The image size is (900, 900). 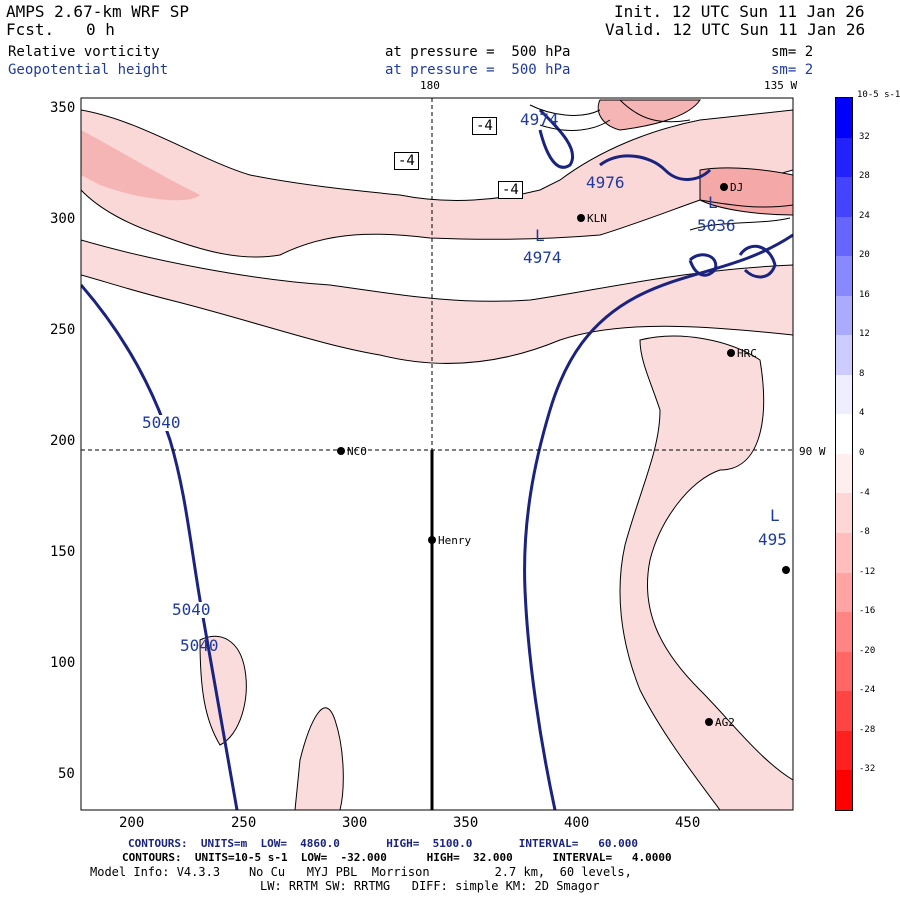 What do you see at coordinates (432, 540) in the screenshot?
I see `station-henry-marker` at bounding box center [432, 540].